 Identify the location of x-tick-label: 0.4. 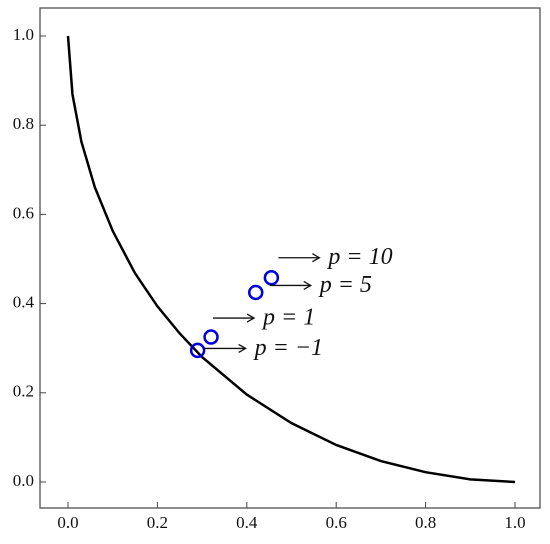
(247, 522).